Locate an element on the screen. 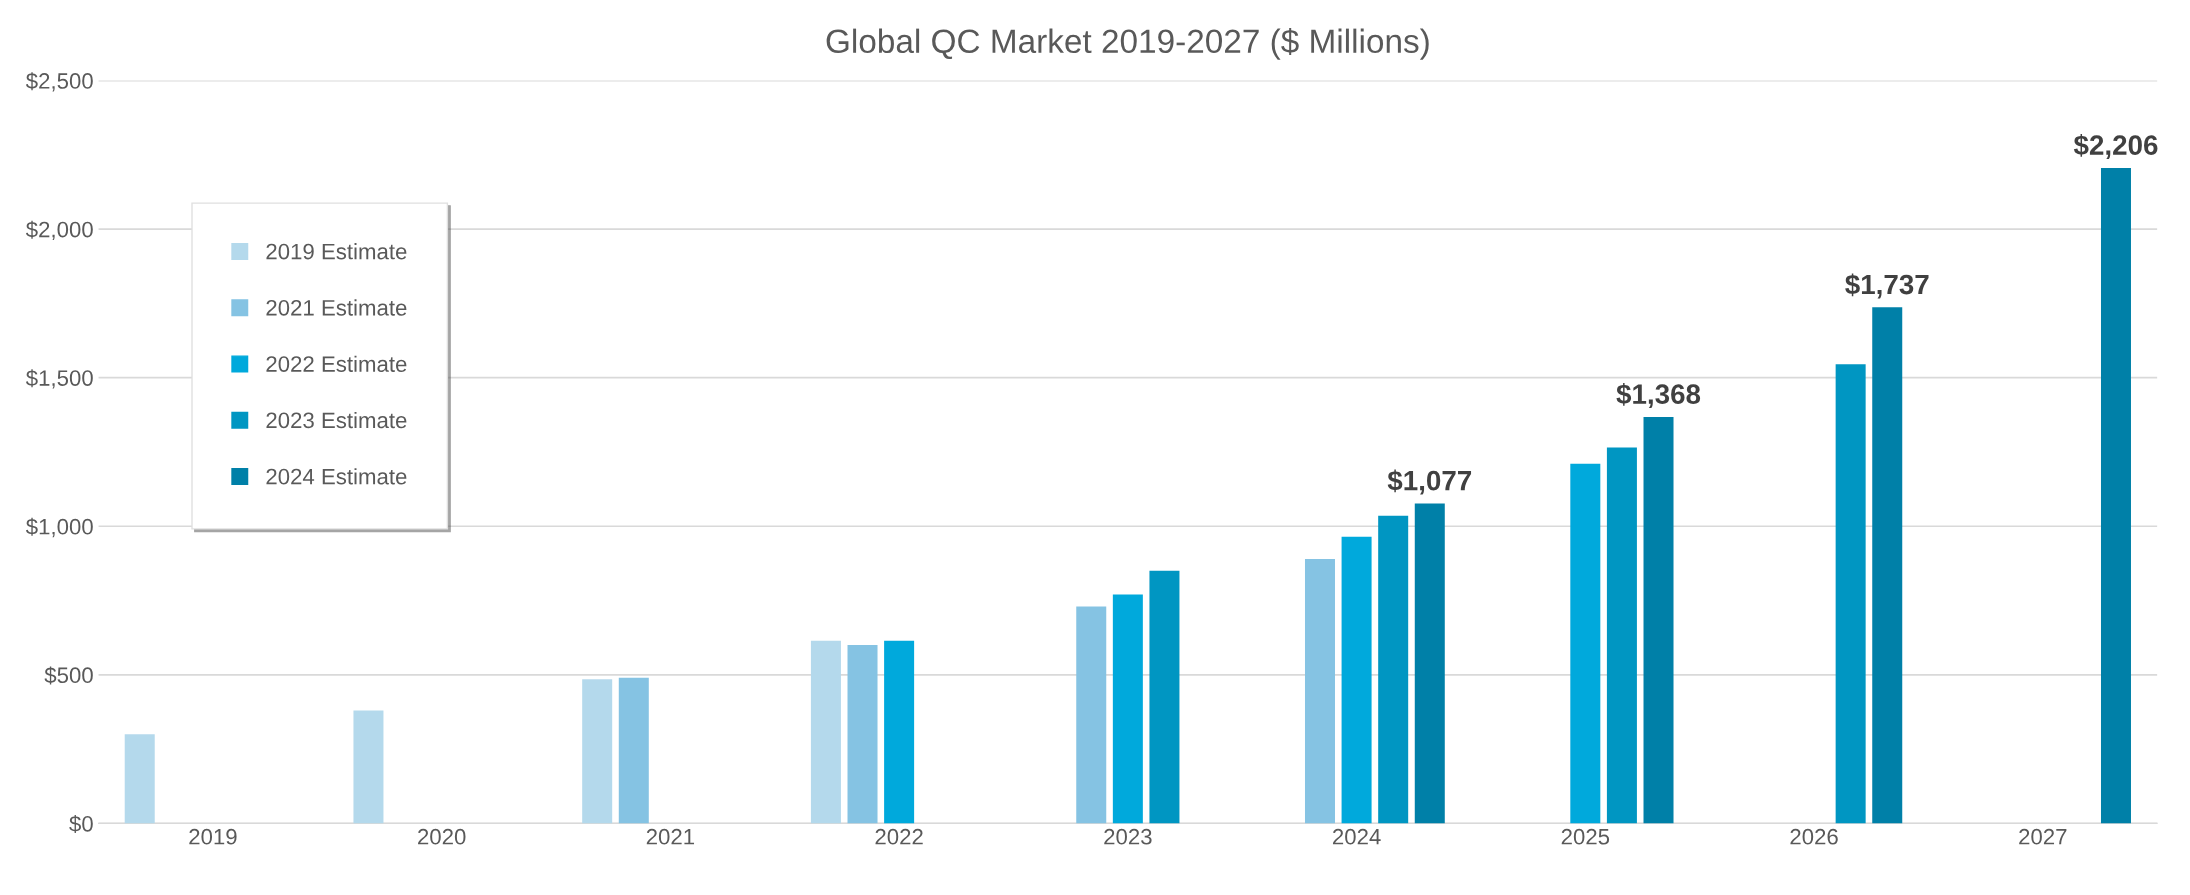  x-tick-label: 2023 is located at coordinates (1128, 836).